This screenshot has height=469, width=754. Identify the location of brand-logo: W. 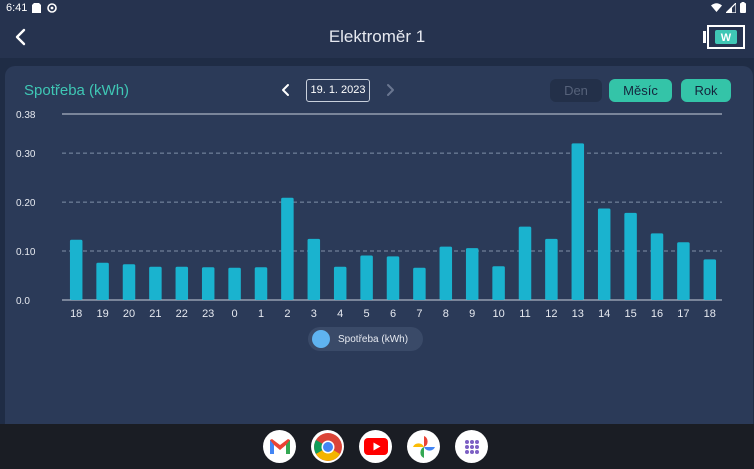
(724, 37).